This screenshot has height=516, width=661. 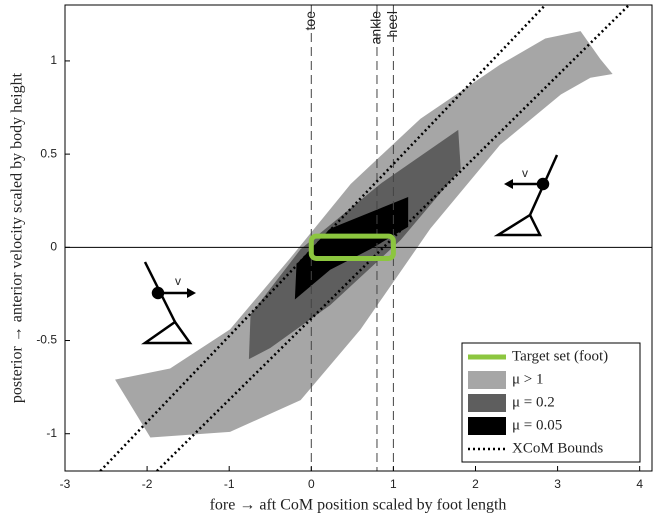 What do you see at coordinates (392, 24) in the screenshot?
I see `reference-label: heel` at bounding box center [392, 24].